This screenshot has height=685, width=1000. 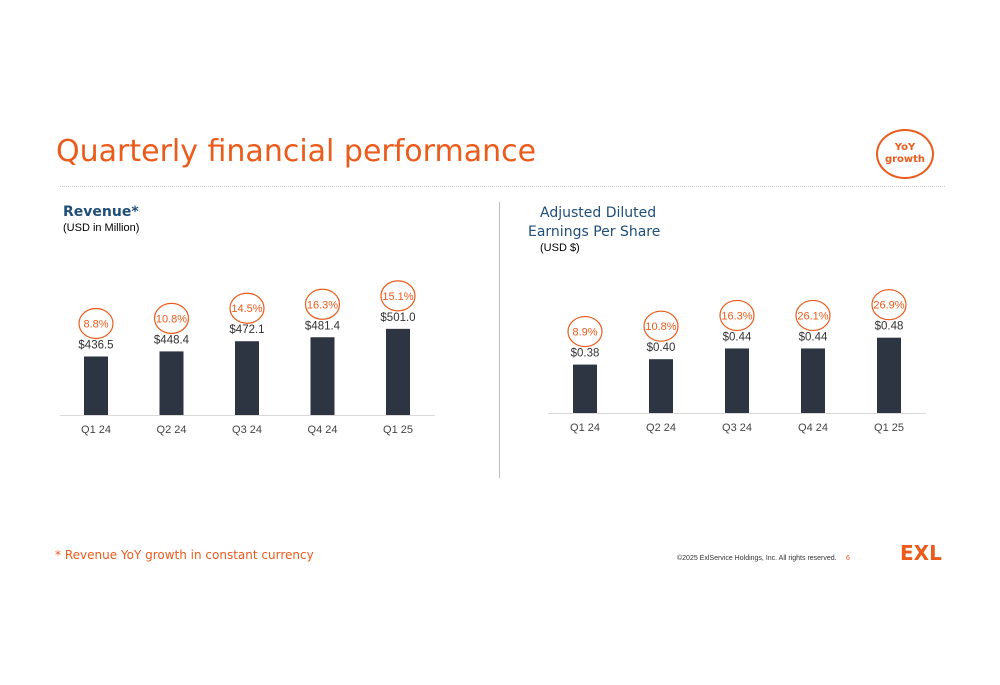 I want to click on revenue-value-label: $481.4, so click(x=323, y=326).